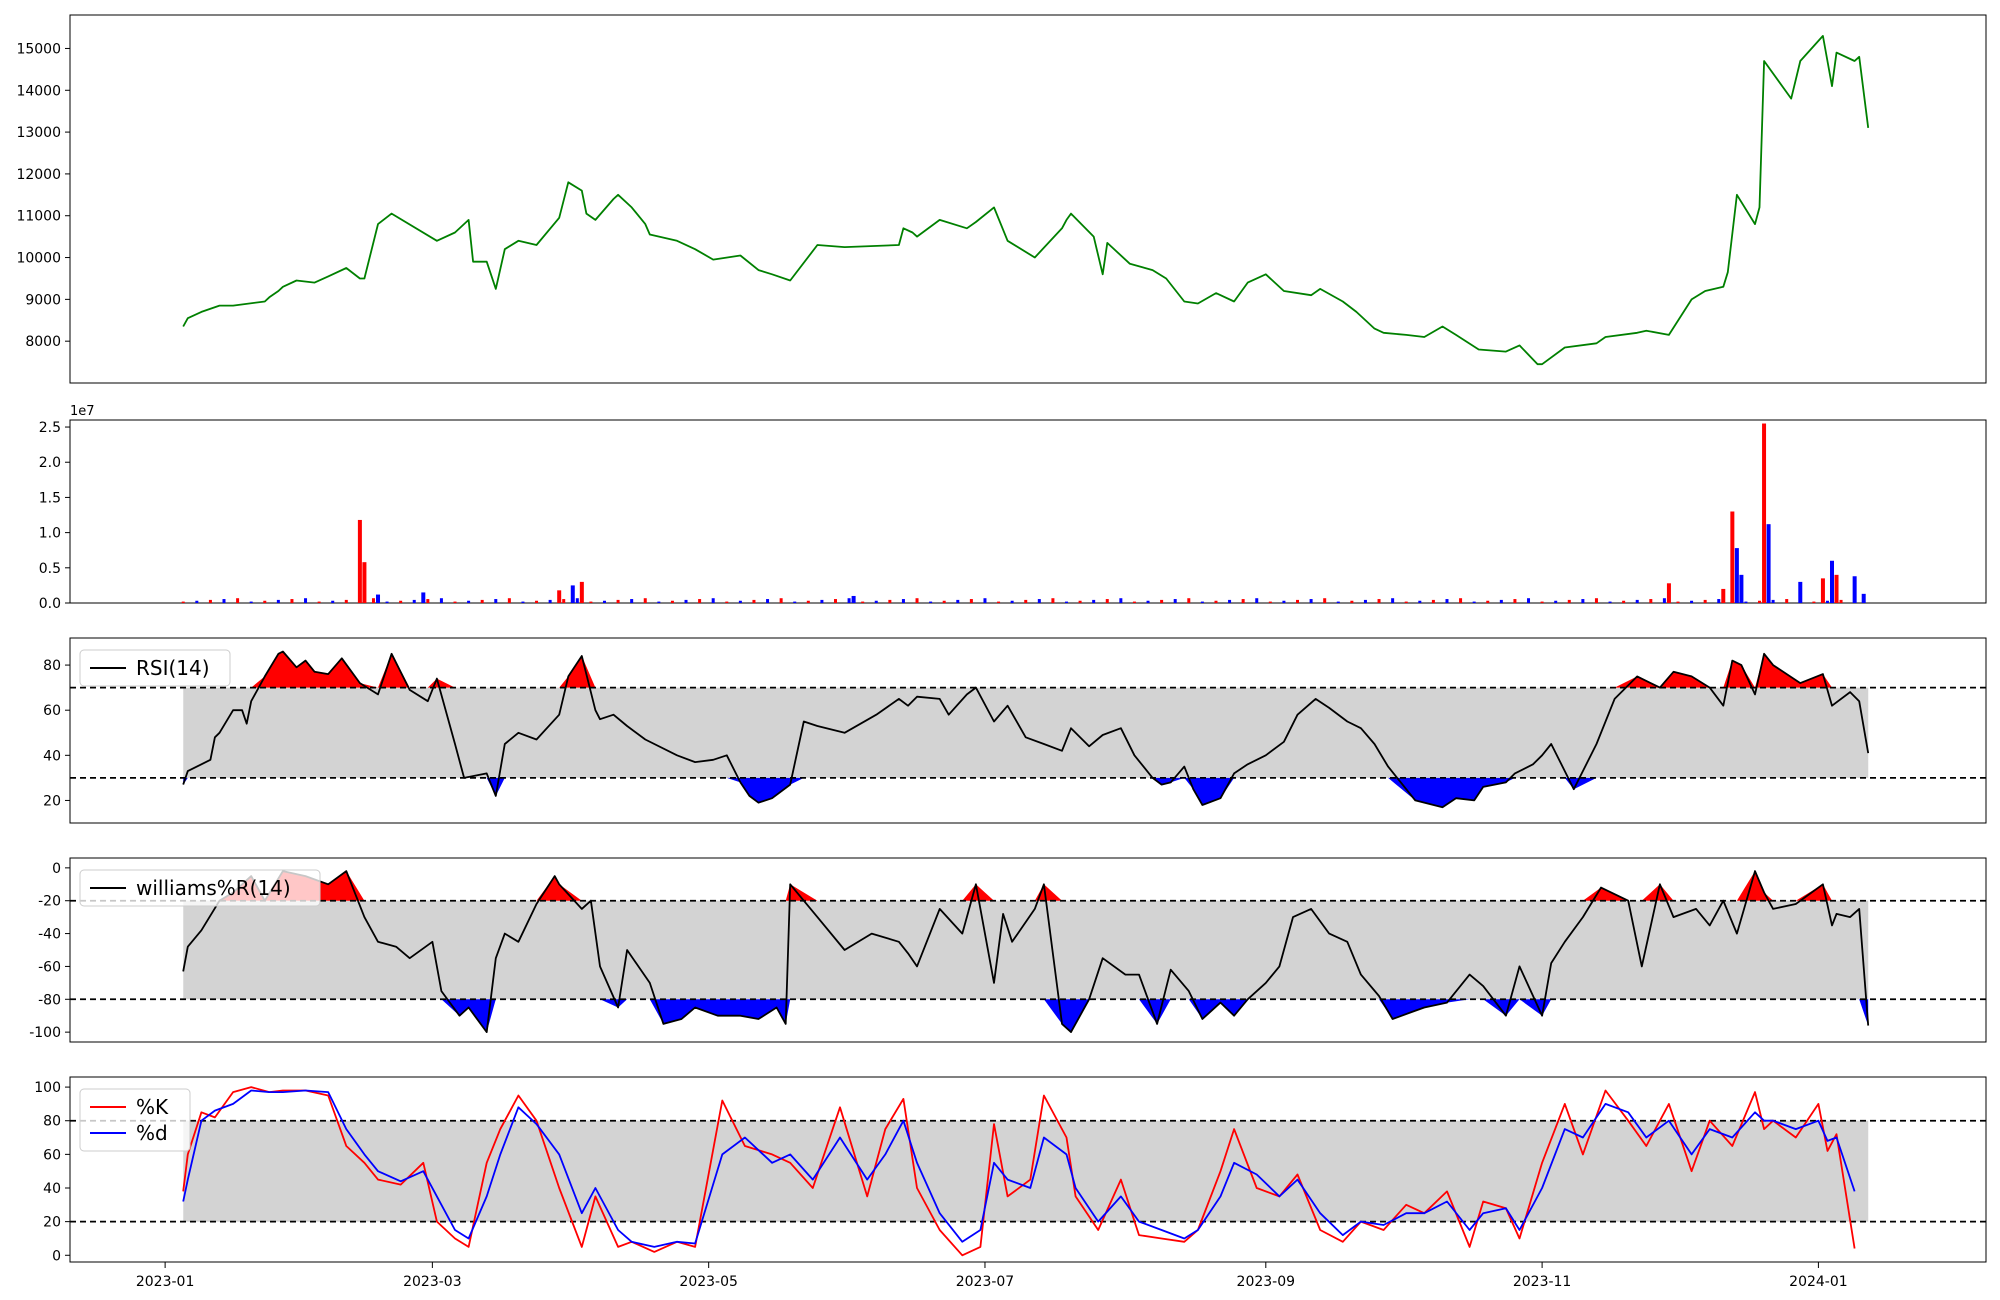  I want to click on y-tick-label: 8000, so click(43, 342).